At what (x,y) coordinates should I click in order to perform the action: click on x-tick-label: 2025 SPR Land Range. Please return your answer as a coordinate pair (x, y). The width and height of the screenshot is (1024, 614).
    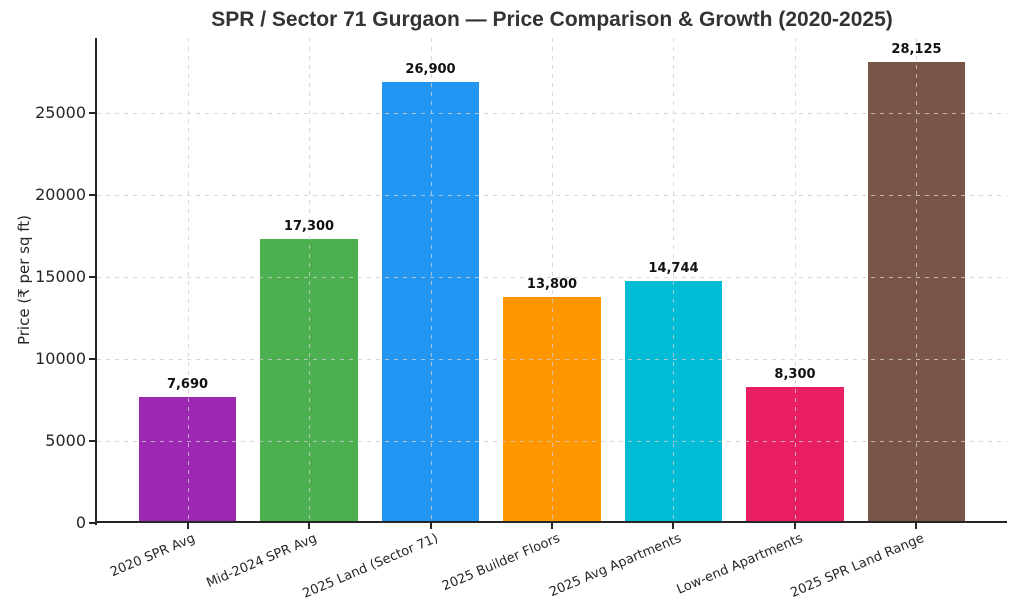
    Looking at the image, I should click on (857, 566).